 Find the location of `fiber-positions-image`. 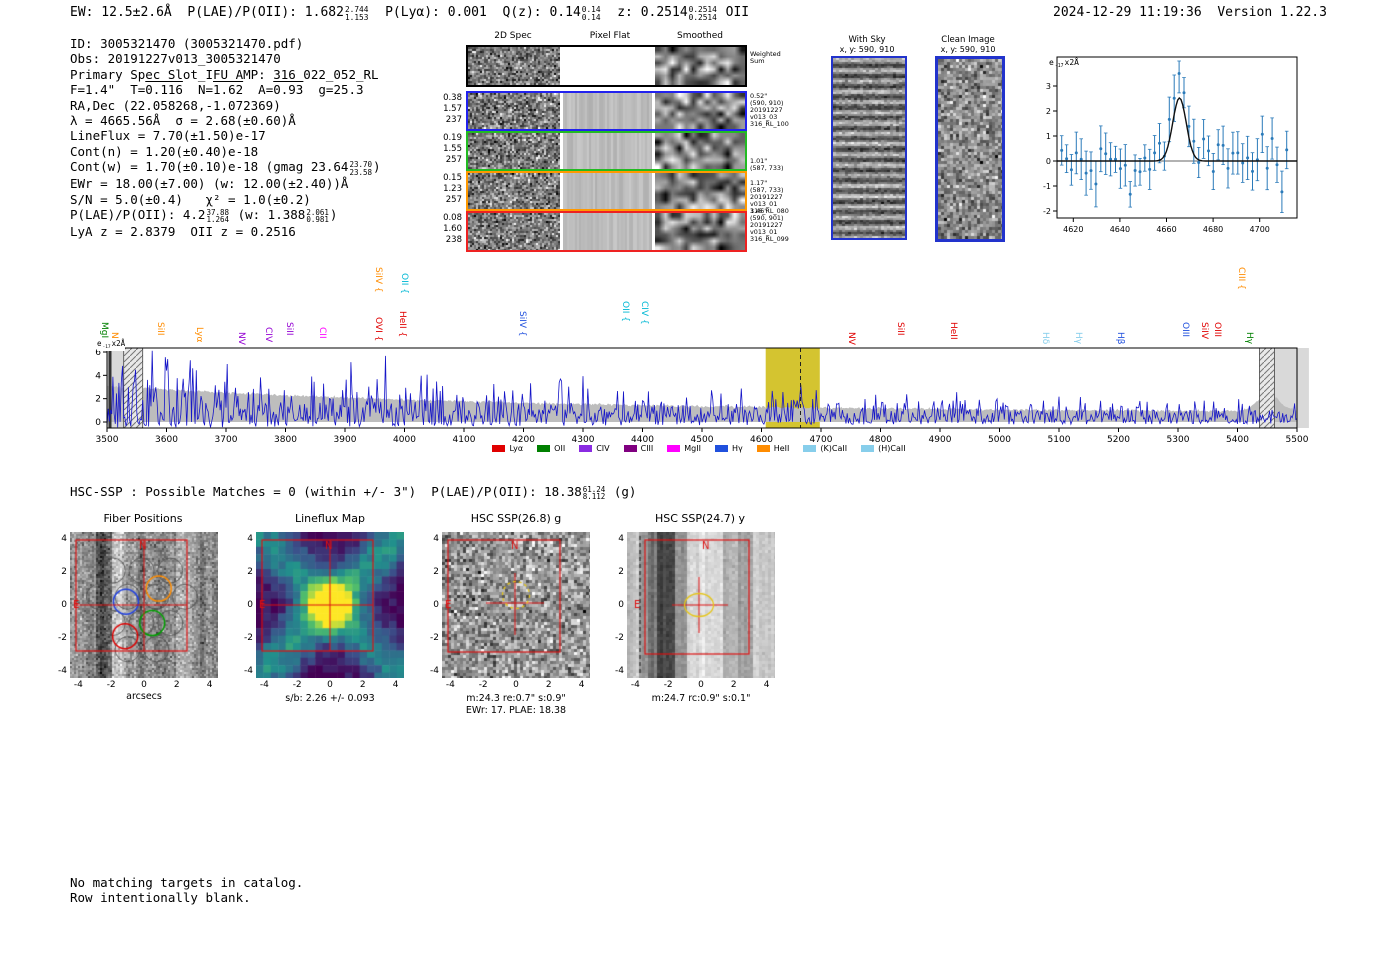

fiber-positions-image is located at coordinates (144, 605).